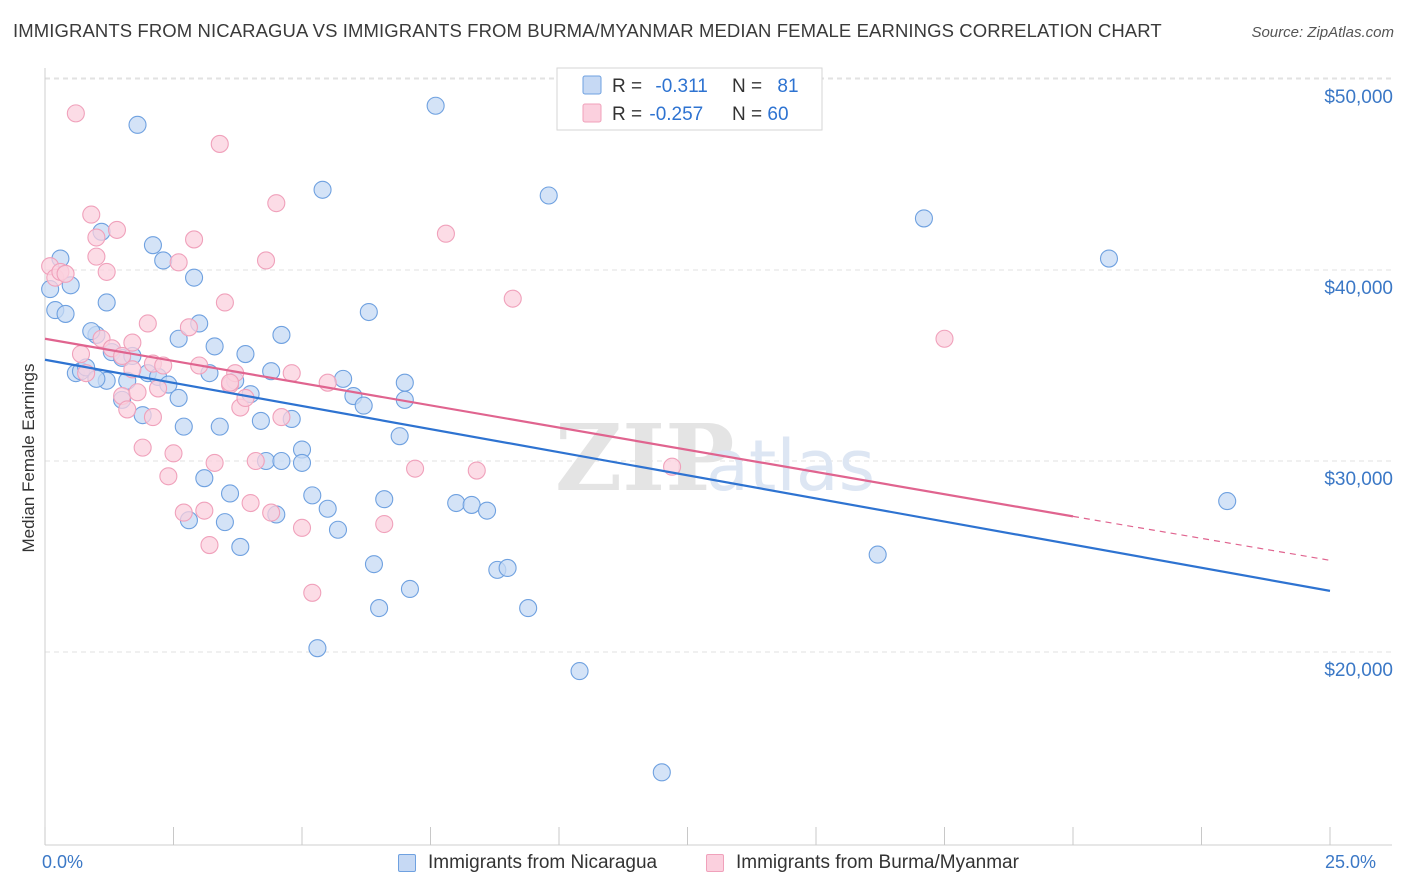 Image resolution: width=1406 pixels, height=892 pixels. What do you see at coordinates (1358, 384) in the screenshot?
I see `y-tick-labels: $20,000 $30,000 $40,000 $50,000` at bounding box center [1358, 384].